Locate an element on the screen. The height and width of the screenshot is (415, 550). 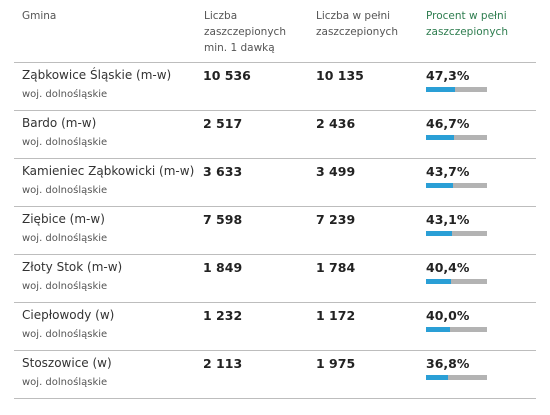
percent-value: 43,7% is located at coordinates (448, 171).